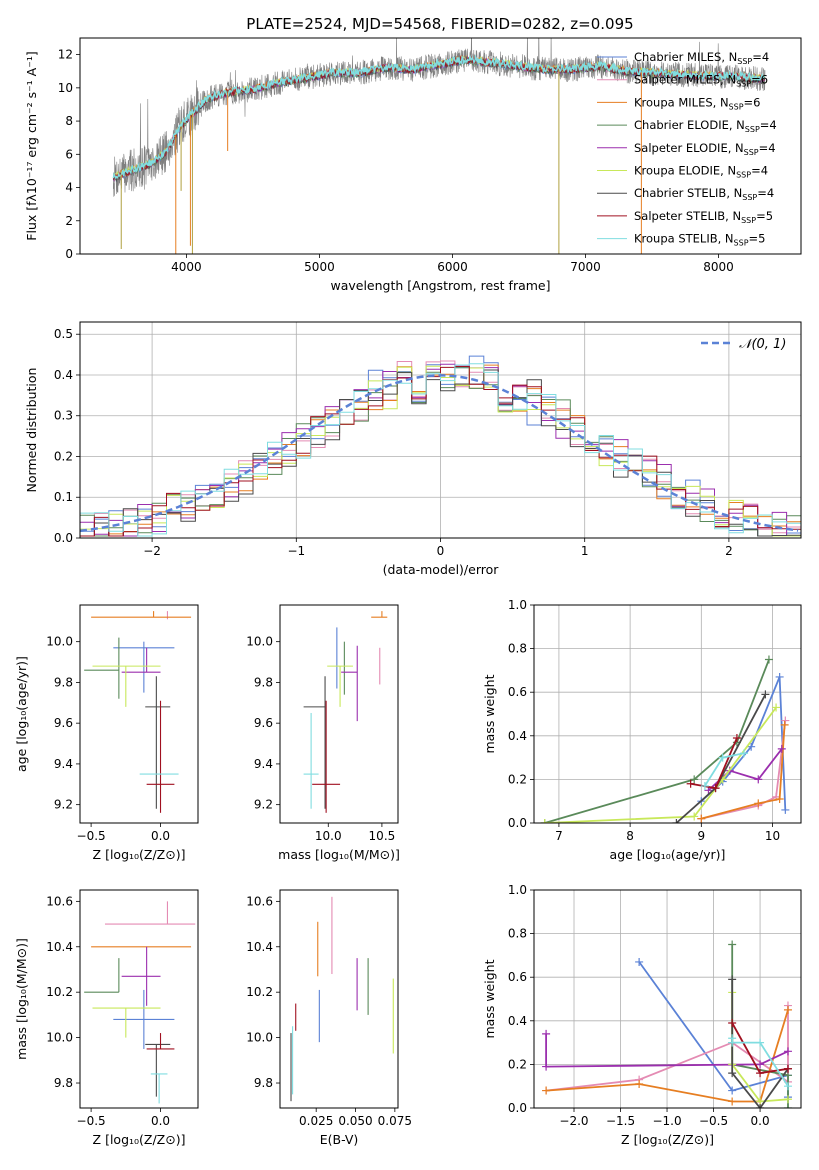  Describe the element at coordinates (703, 217) in the screenshot. I see `legend-entry: Salpeter STELIB, NSSP=5` at that location.